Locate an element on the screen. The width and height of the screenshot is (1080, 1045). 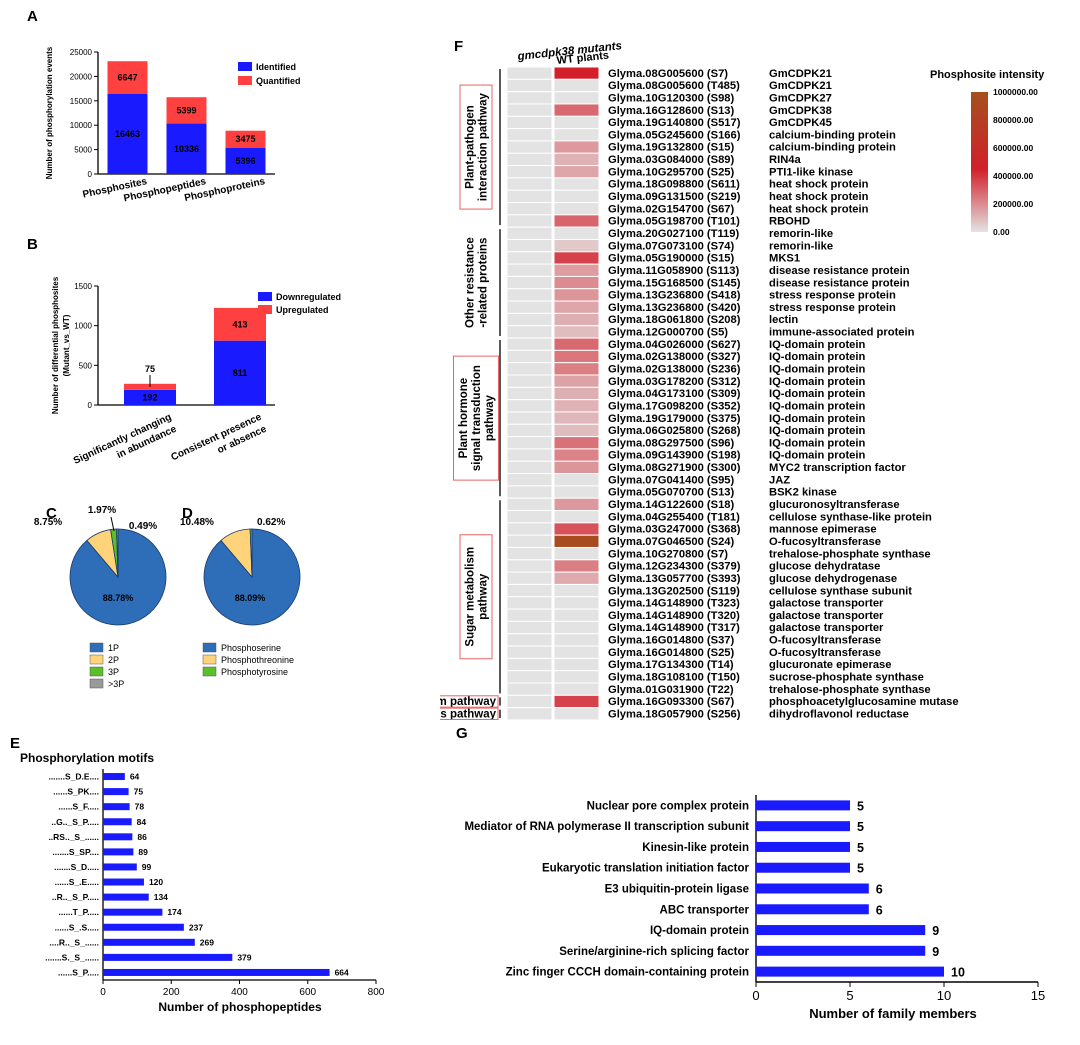
bar-data-label: 5 is located at coordinates (860, 827).